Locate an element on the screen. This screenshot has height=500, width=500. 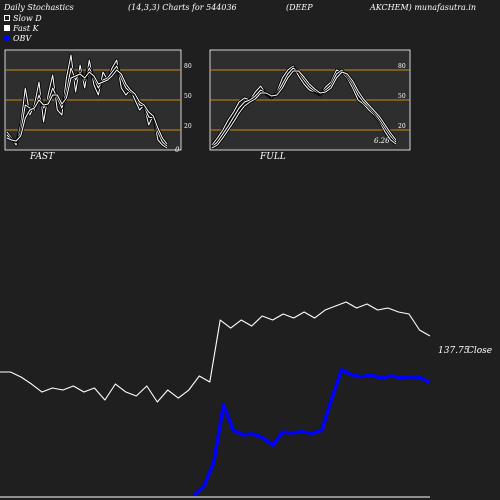
company-name-part2: AKCHEM) munafasutra.in is located at coordinates (423, 7).